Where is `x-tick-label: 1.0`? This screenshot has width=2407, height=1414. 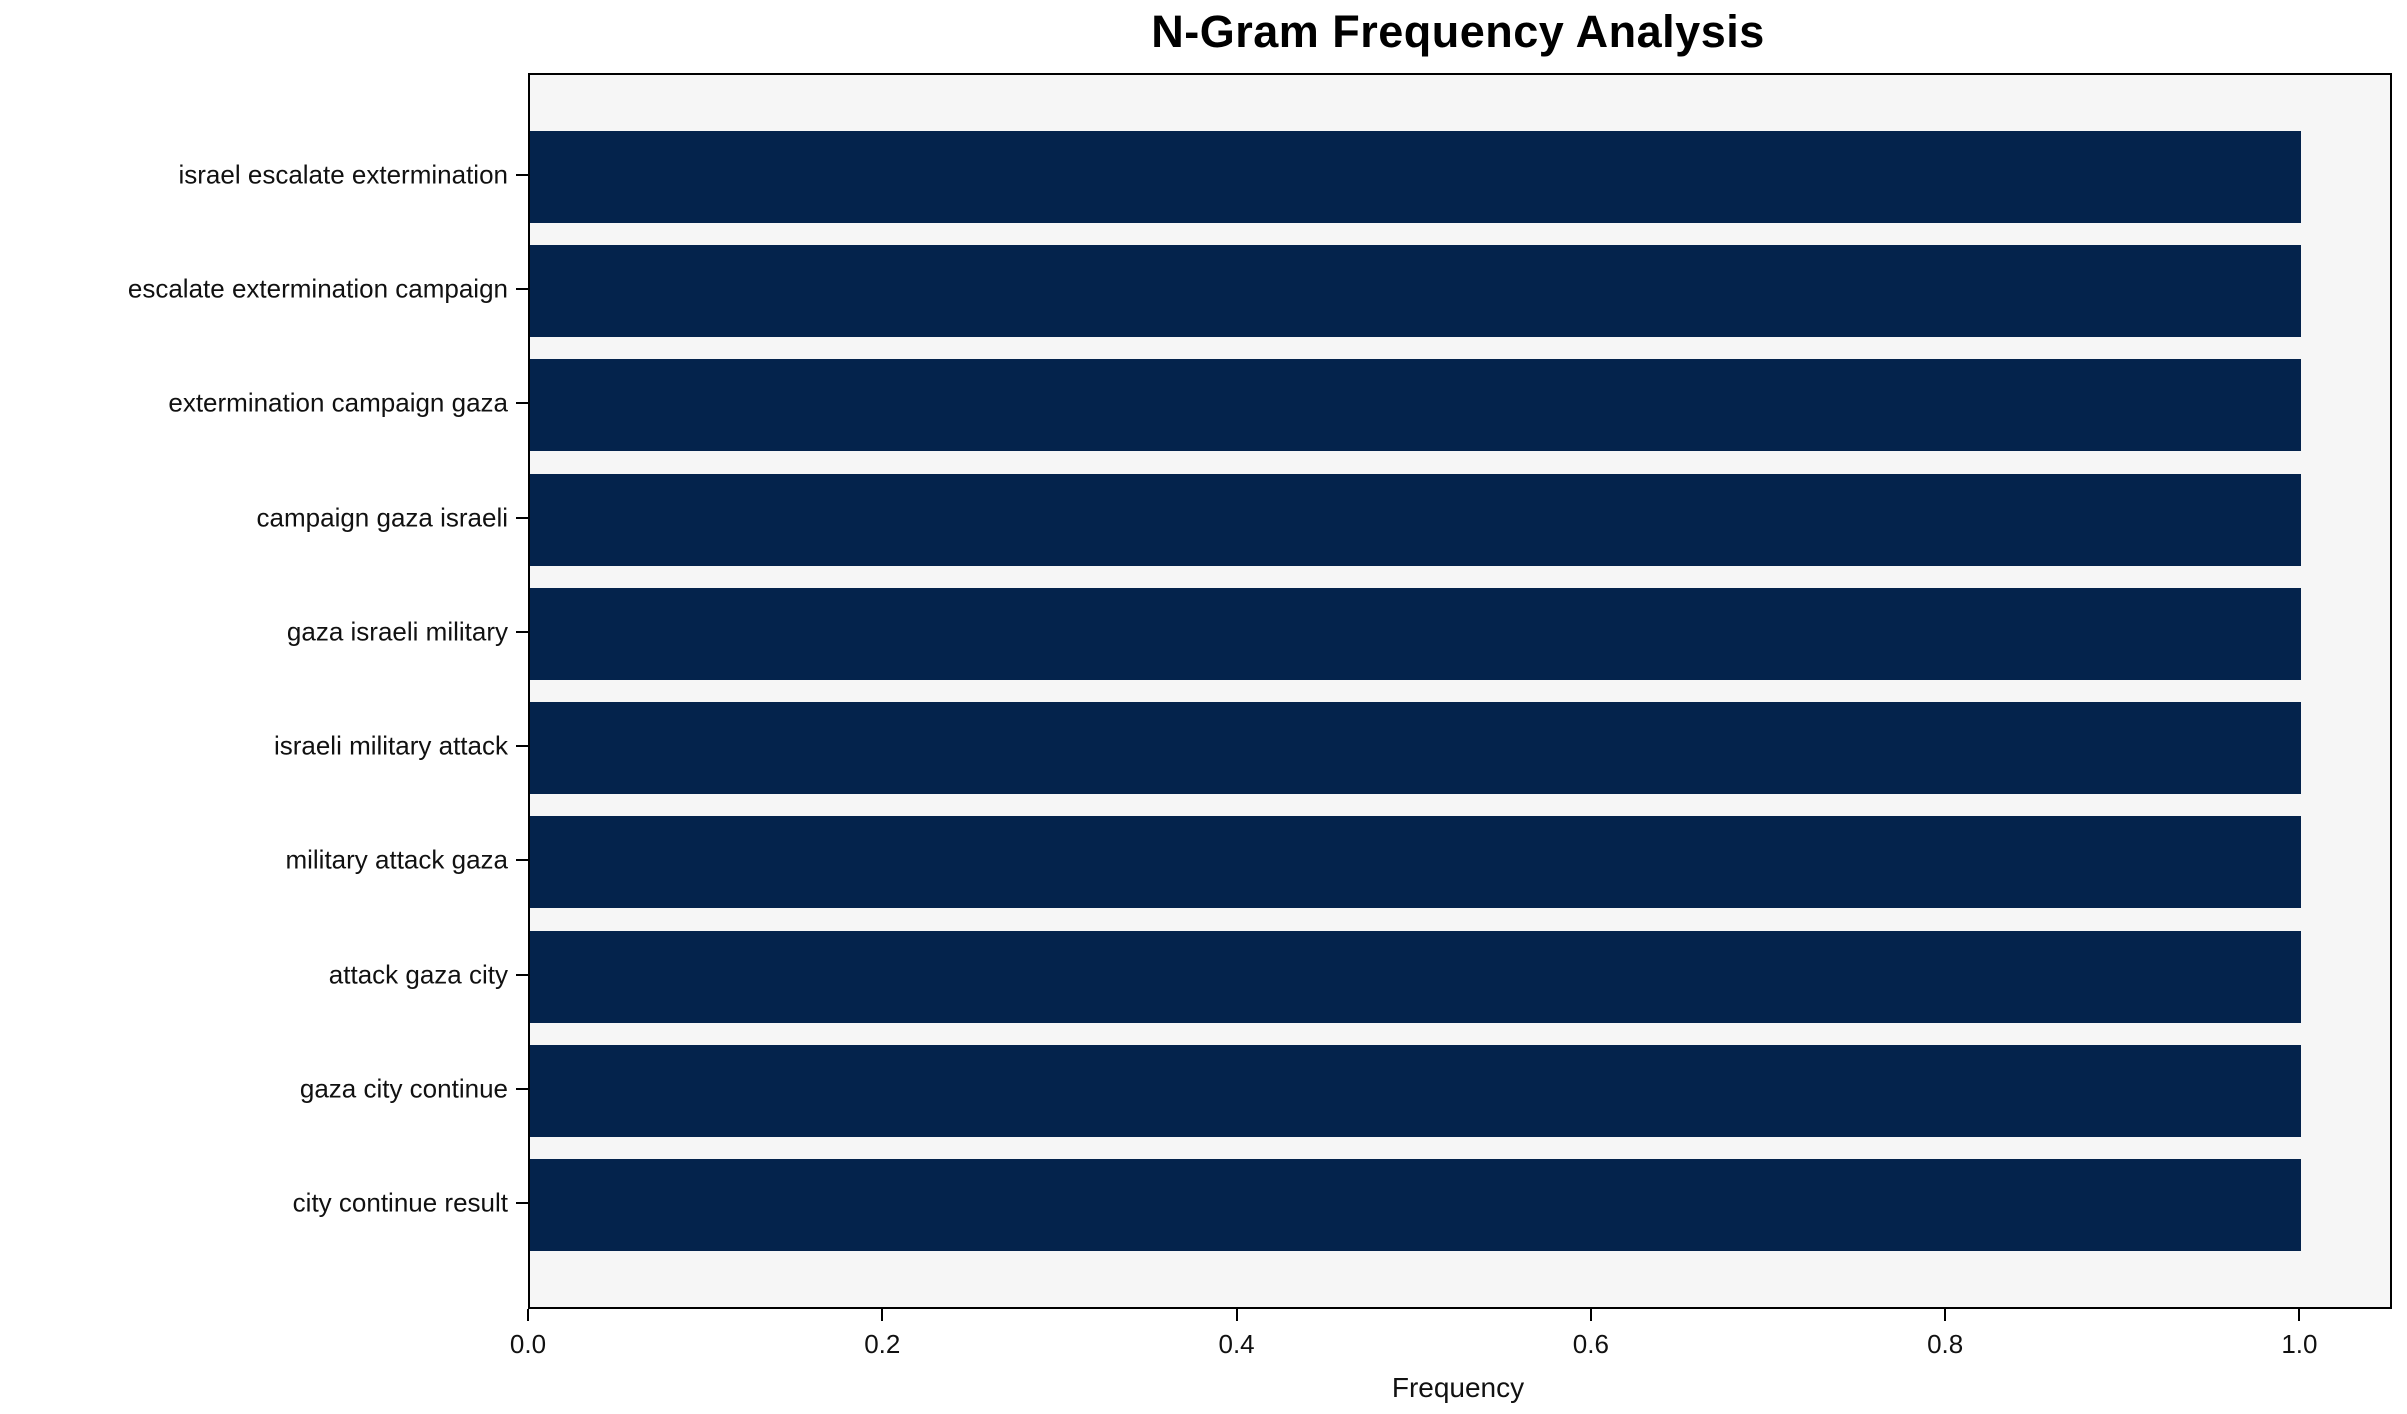
x-tick-label: 1.0 is located at coordinates (2299, 1344).